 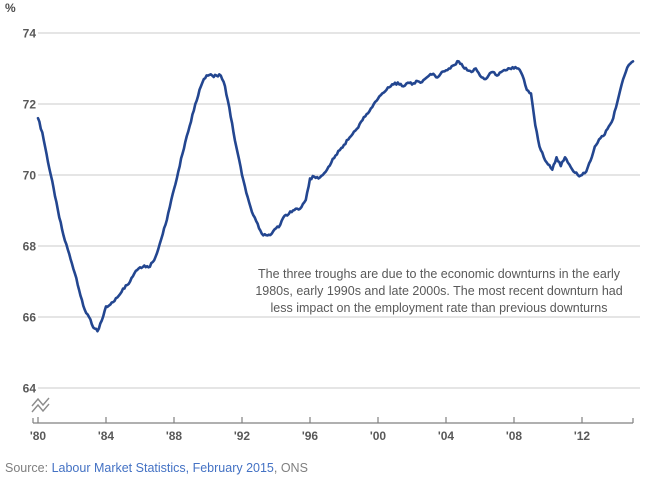 What do you see at coordinates (30, 318) in the screenshot?
I see `y-tick-label-66: 66` at bounding box center [30, 318].